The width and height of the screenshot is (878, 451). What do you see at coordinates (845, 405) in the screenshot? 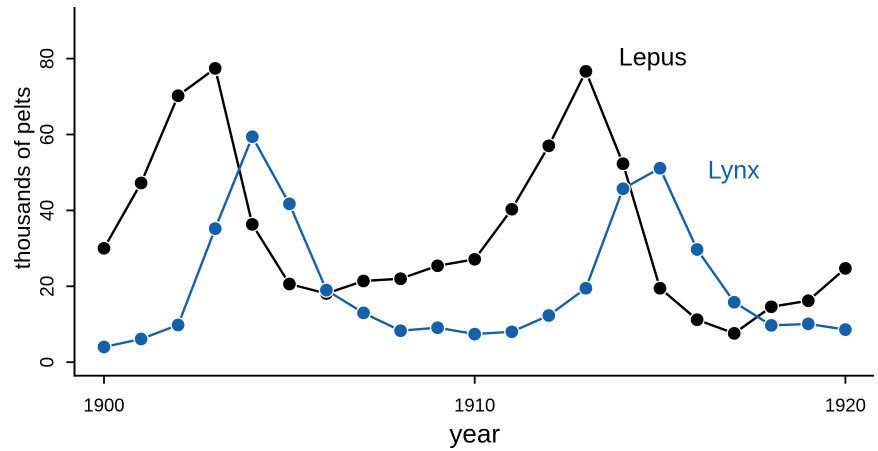
I see `svg-text: 1920` at bounding box center [845, 405].